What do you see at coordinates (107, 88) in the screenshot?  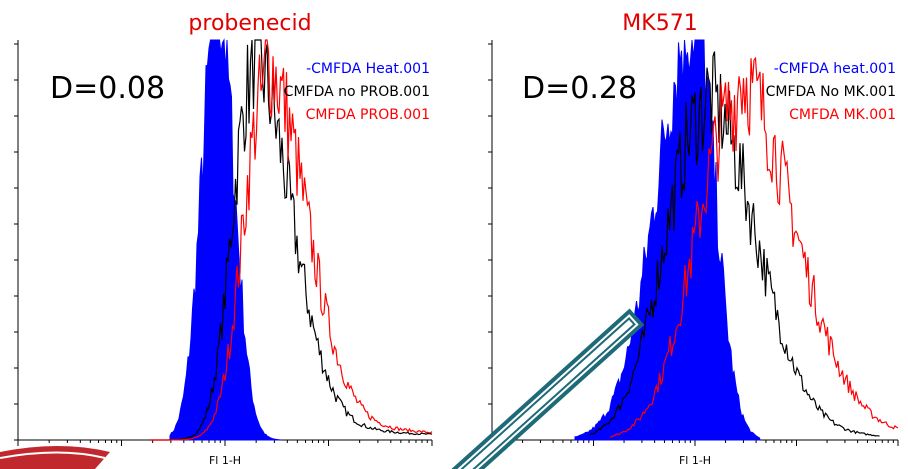 I see `d-label: D=0.08` at bounding box center [107, 88].